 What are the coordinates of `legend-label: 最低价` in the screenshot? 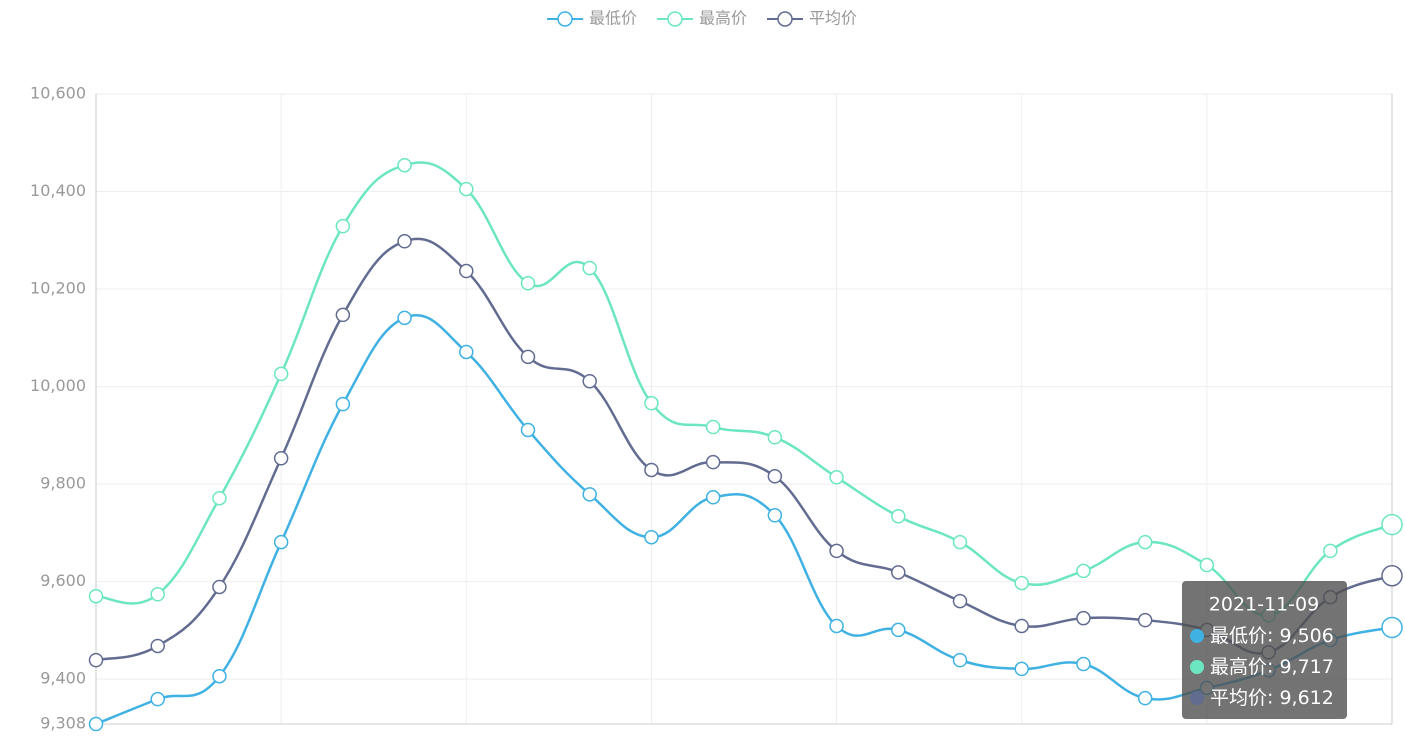 It's located at (613, 18).